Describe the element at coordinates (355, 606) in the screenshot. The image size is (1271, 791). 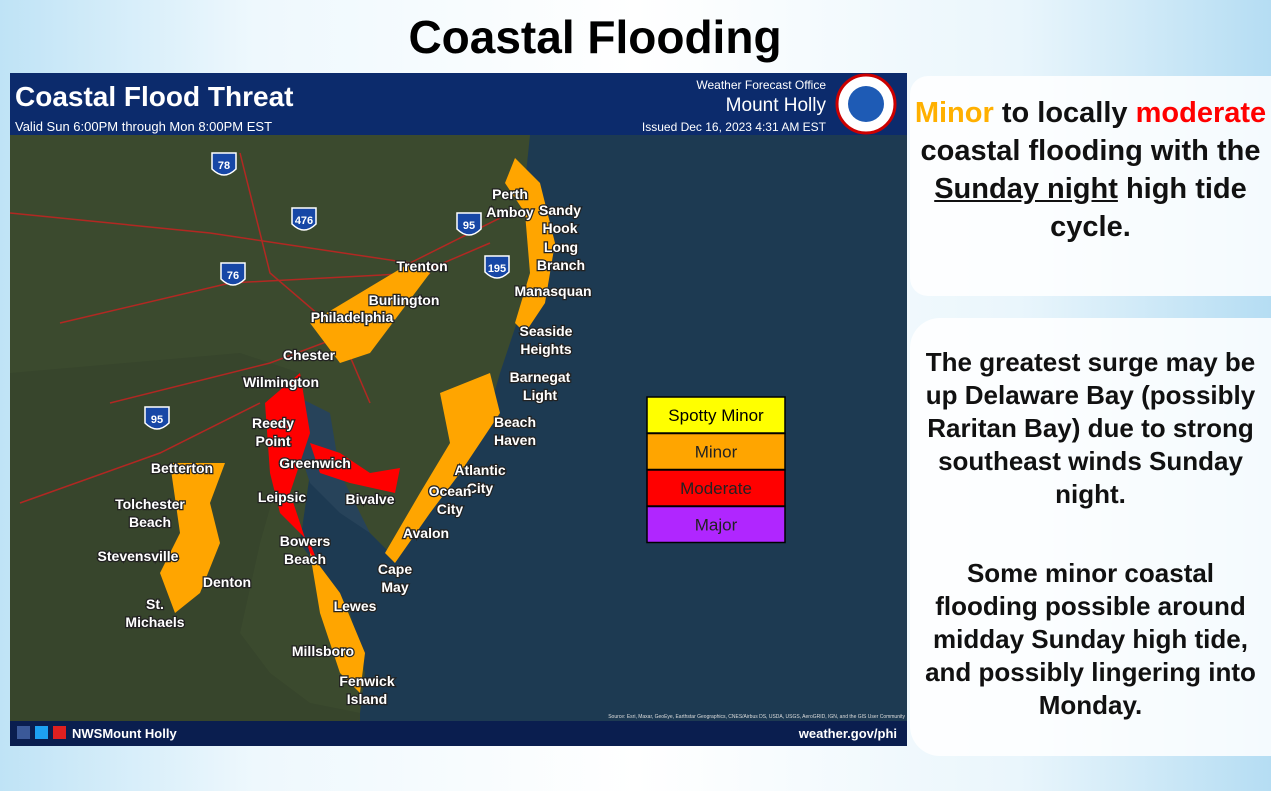
I see `place-label: Lewes` at that location.